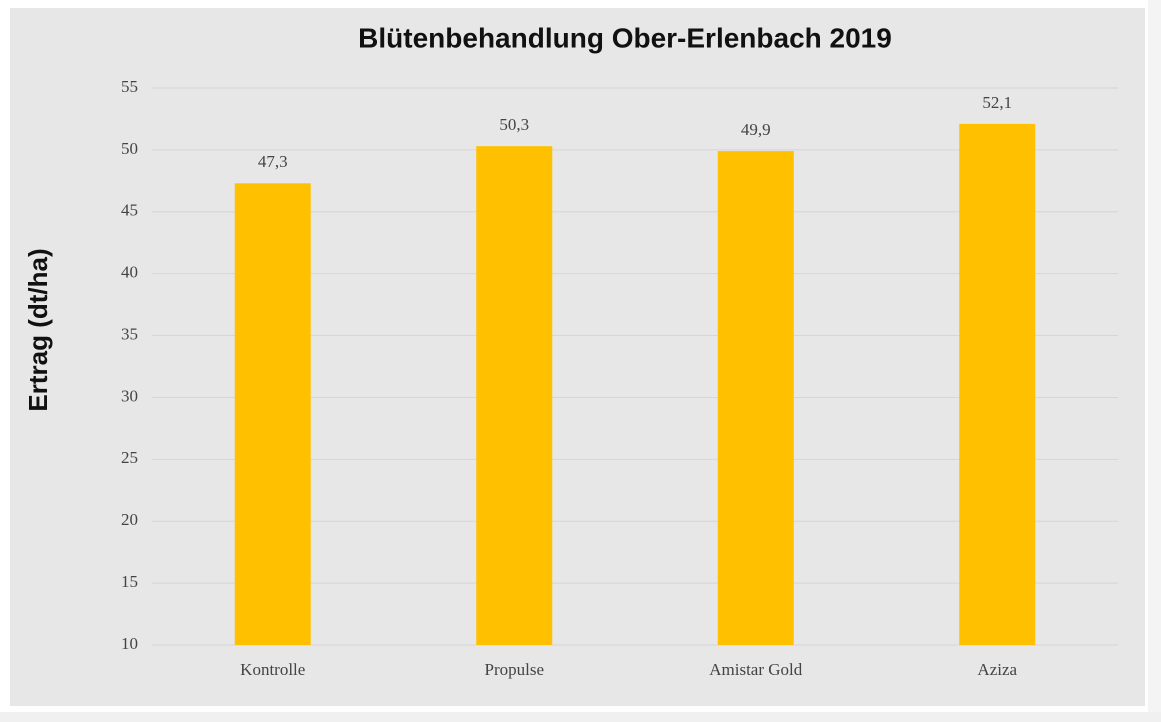 The image size is (1161, 722). What do you see at coordinates (997, 102) in the screenshot?
I see `value-label: 52,1` at bounding box center [997, 102].